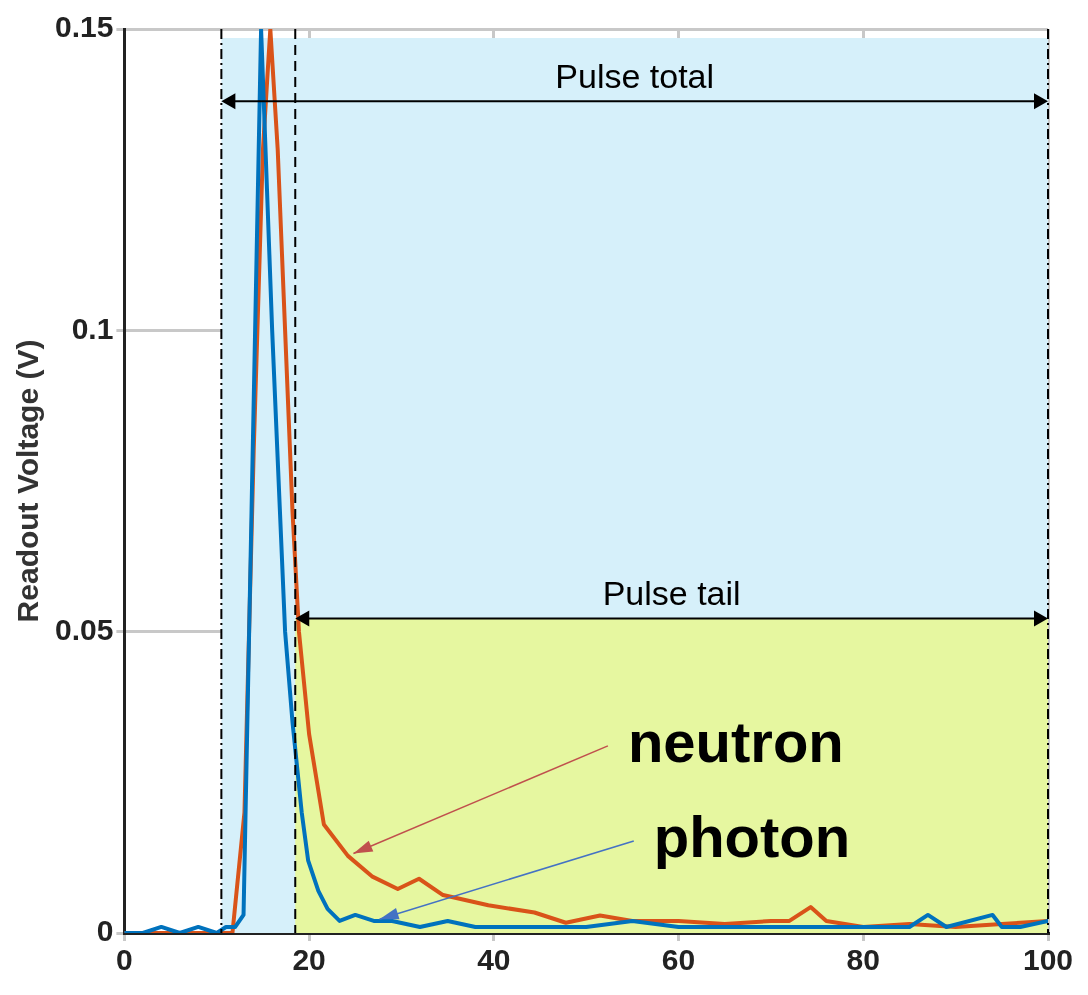  I want to click on x-tick-label: 60, so click(678, 960).